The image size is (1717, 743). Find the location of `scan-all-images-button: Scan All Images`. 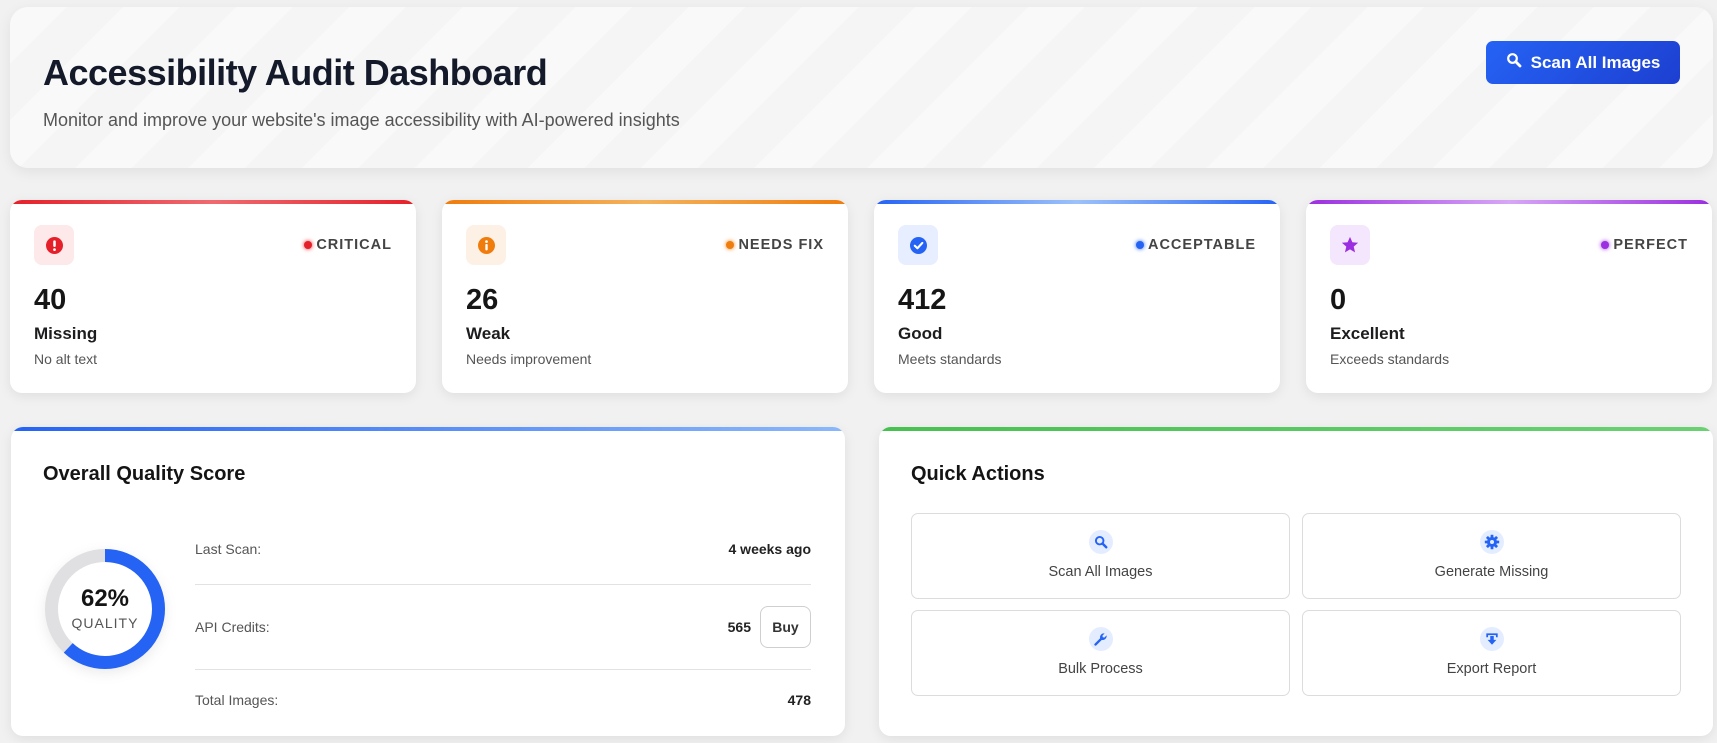

scan-all-images-button: Scan All Images is located at coordinates (1583, 62).